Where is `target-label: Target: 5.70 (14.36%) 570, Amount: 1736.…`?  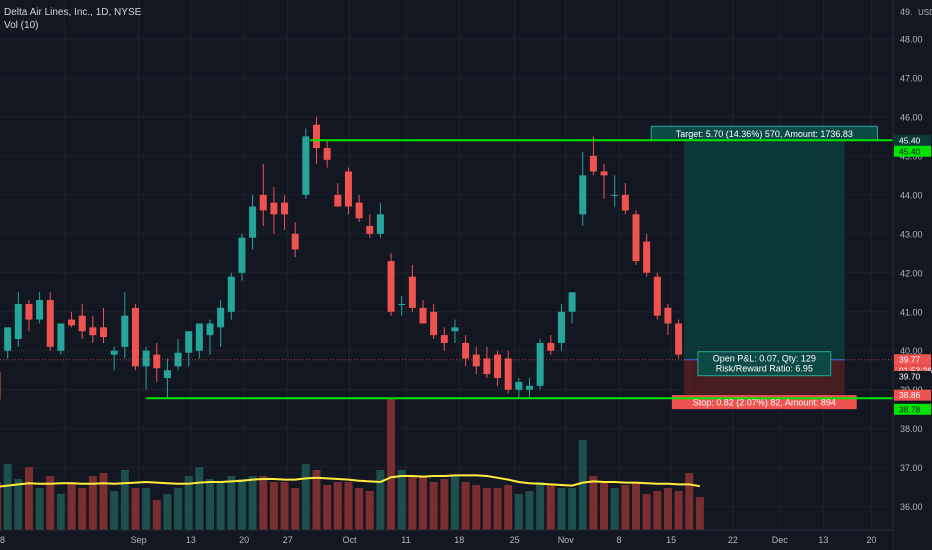 target-label: Target: 5.70 (14.36%) 570, Amount: 1736.… is located at coordinates (764, 133).